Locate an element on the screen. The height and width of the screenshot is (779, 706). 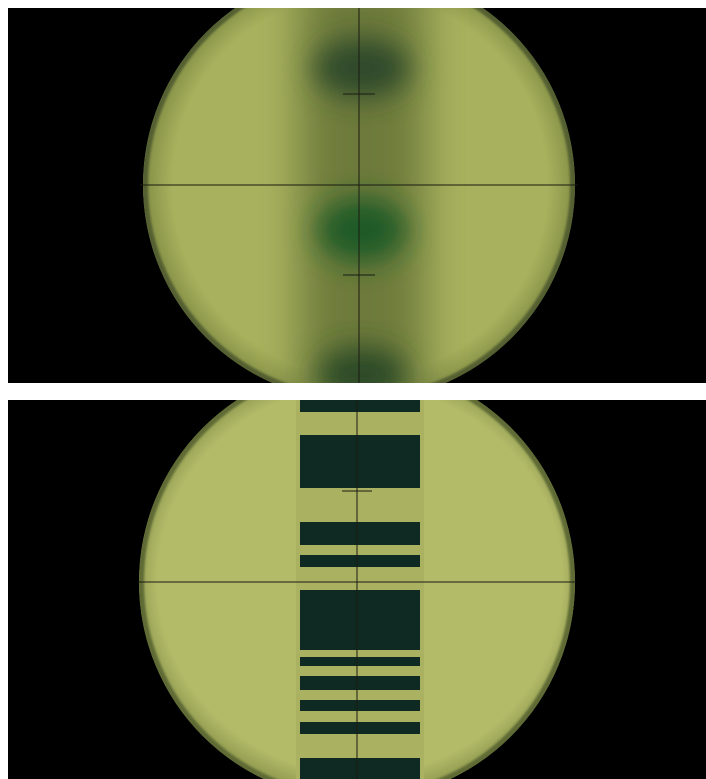
staff-bars is located at coordinates (360, 589).